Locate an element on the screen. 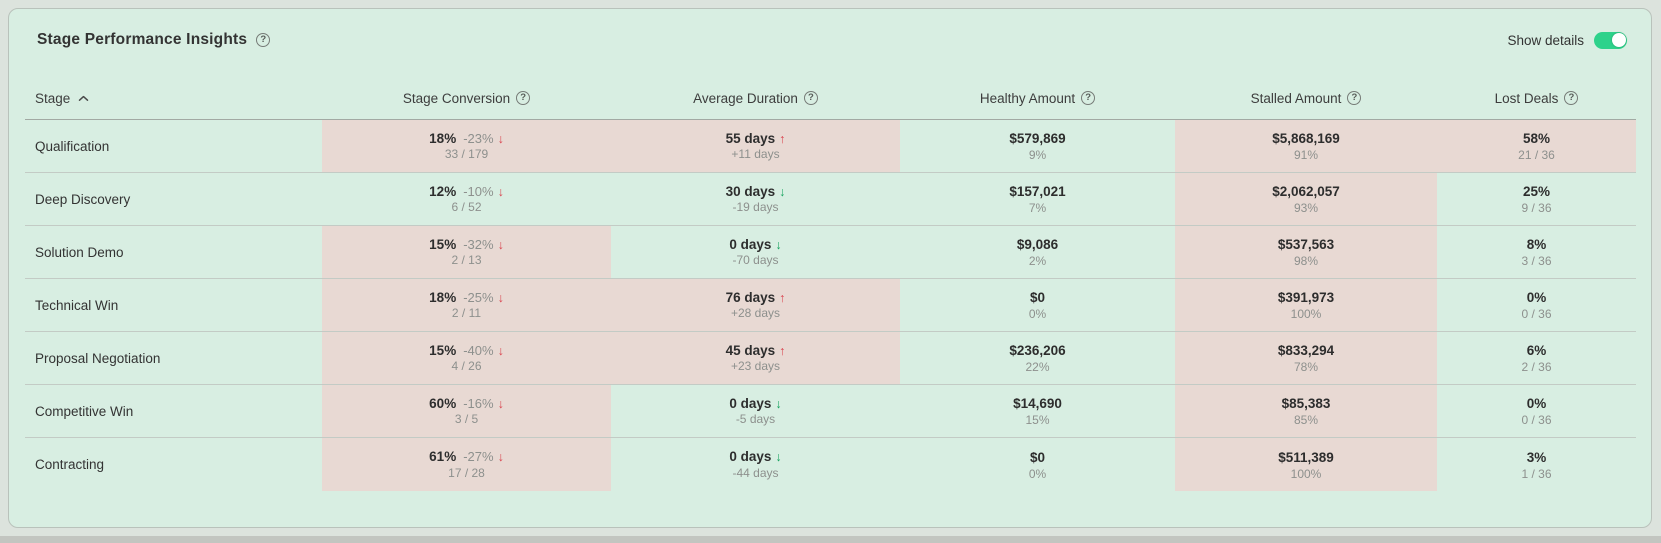 The image size is (1661, 543). column-header-stage: Stage is located at coordinates (173, 98).